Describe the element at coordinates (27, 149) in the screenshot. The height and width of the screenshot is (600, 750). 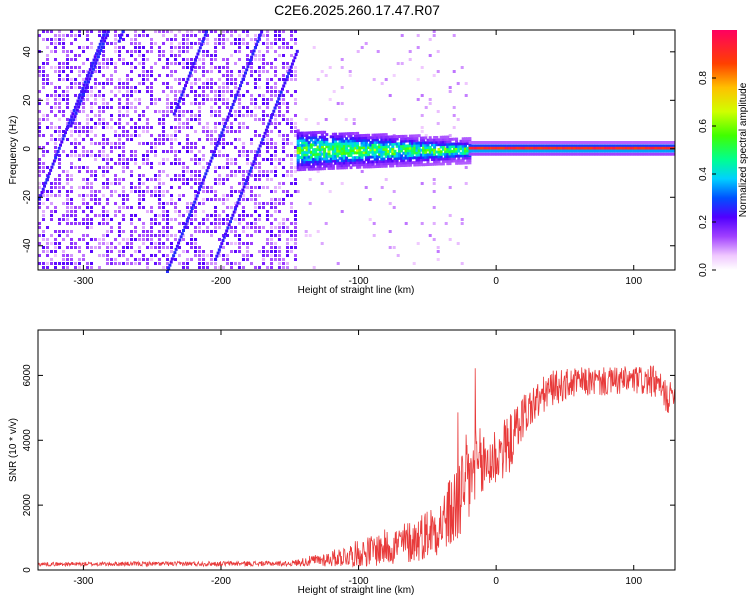
I see `spectrogram-y-tick-label: 0` at that location.